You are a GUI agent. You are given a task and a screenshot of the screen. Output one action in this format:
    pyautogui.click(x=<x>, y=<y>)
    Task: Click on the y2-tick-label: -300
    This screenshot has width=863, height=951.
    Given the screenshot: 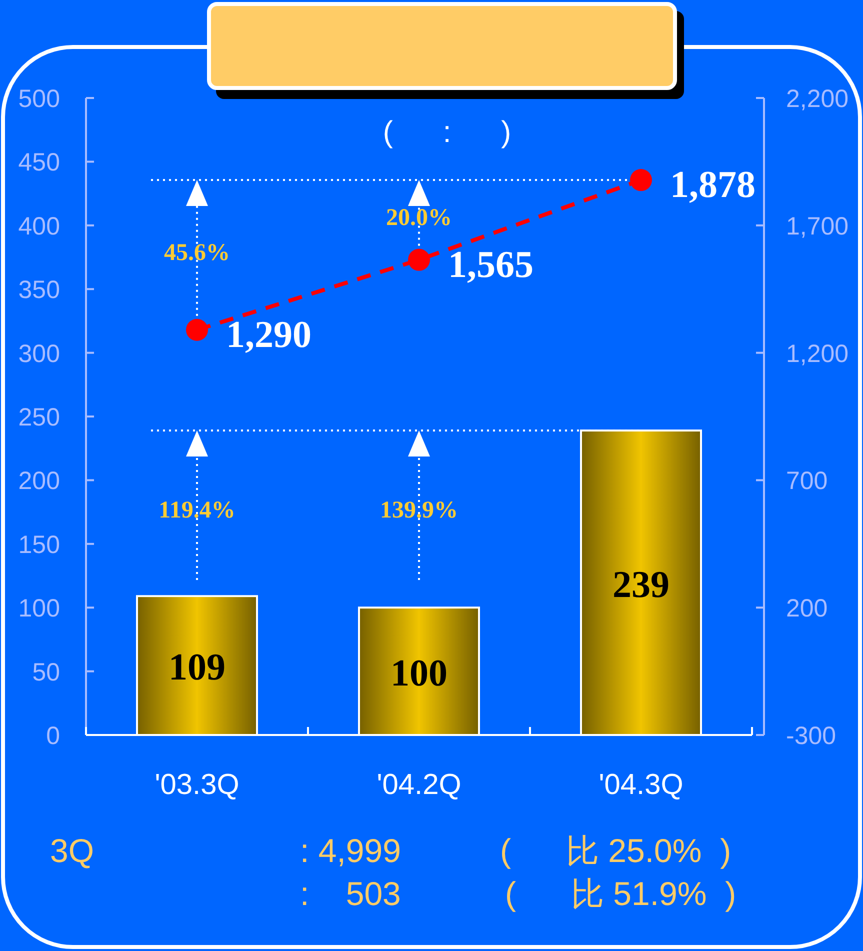 What is the action you would take?
    pyautogui.click(x=811, y=736)
    